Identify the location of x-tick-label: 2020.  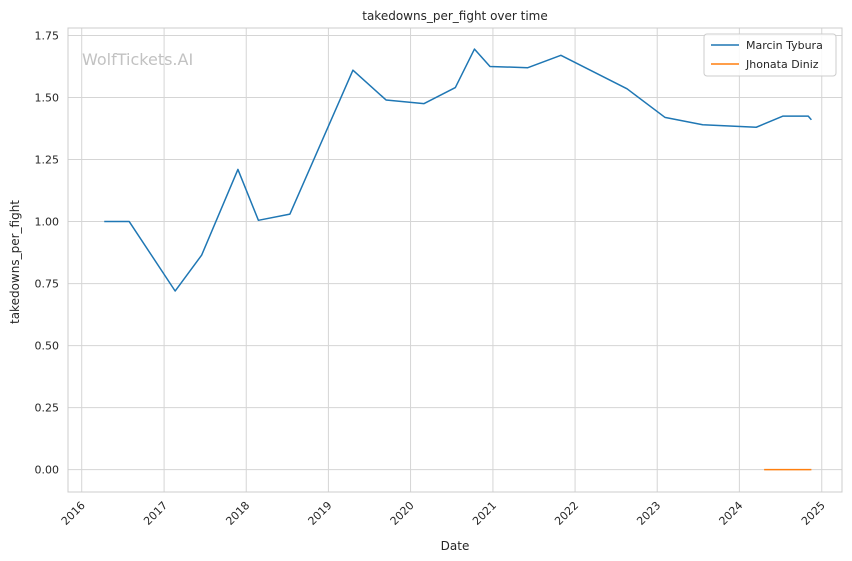
(402, 513).